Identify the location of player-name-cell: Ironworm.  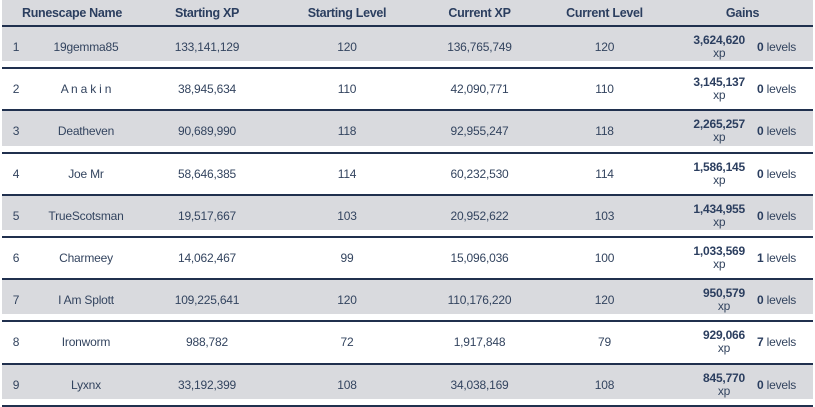
(86, 342).